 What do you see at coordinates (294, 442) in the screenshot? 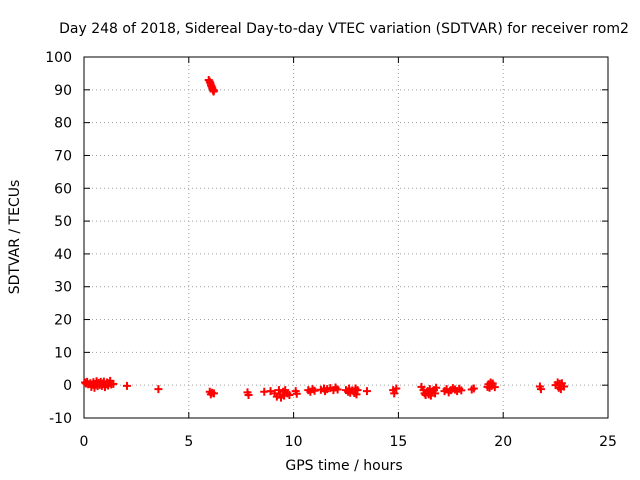
I see `x-tick-label: 10` at bounding box center [294, 442].